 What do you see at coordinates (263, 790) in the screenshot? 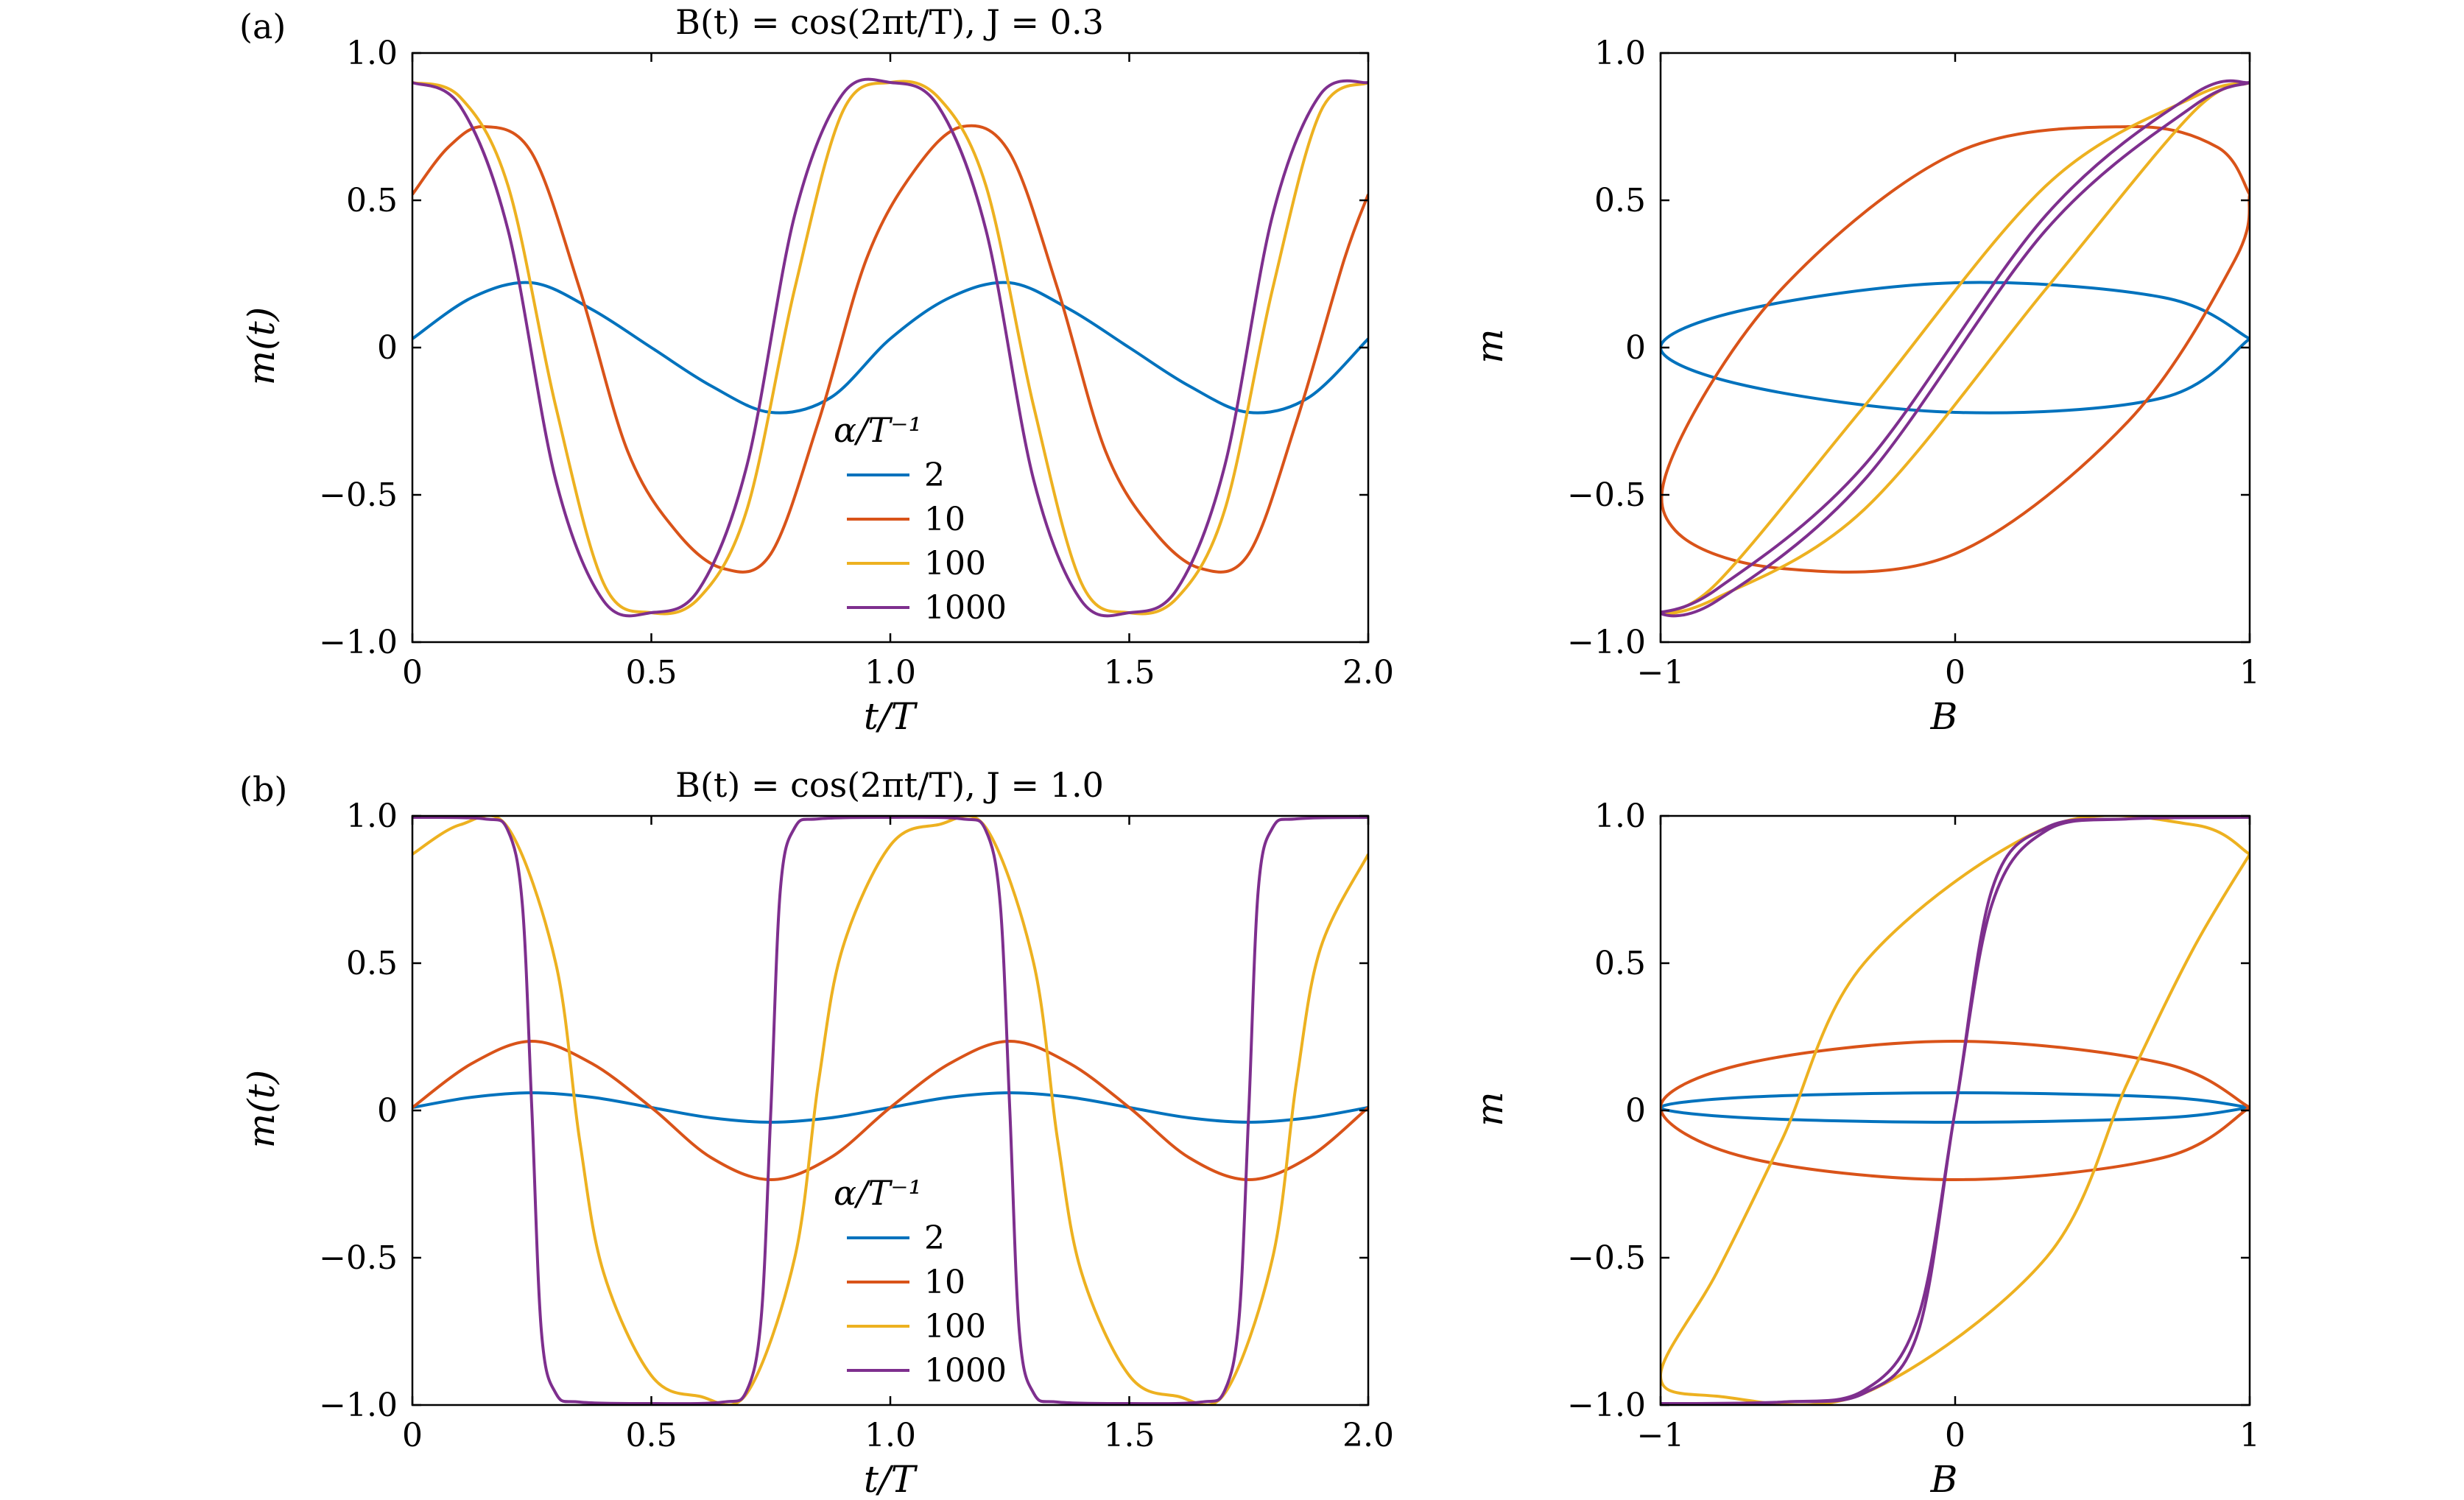
I see `panel-label: (b)` at bounding box center [263, 790].